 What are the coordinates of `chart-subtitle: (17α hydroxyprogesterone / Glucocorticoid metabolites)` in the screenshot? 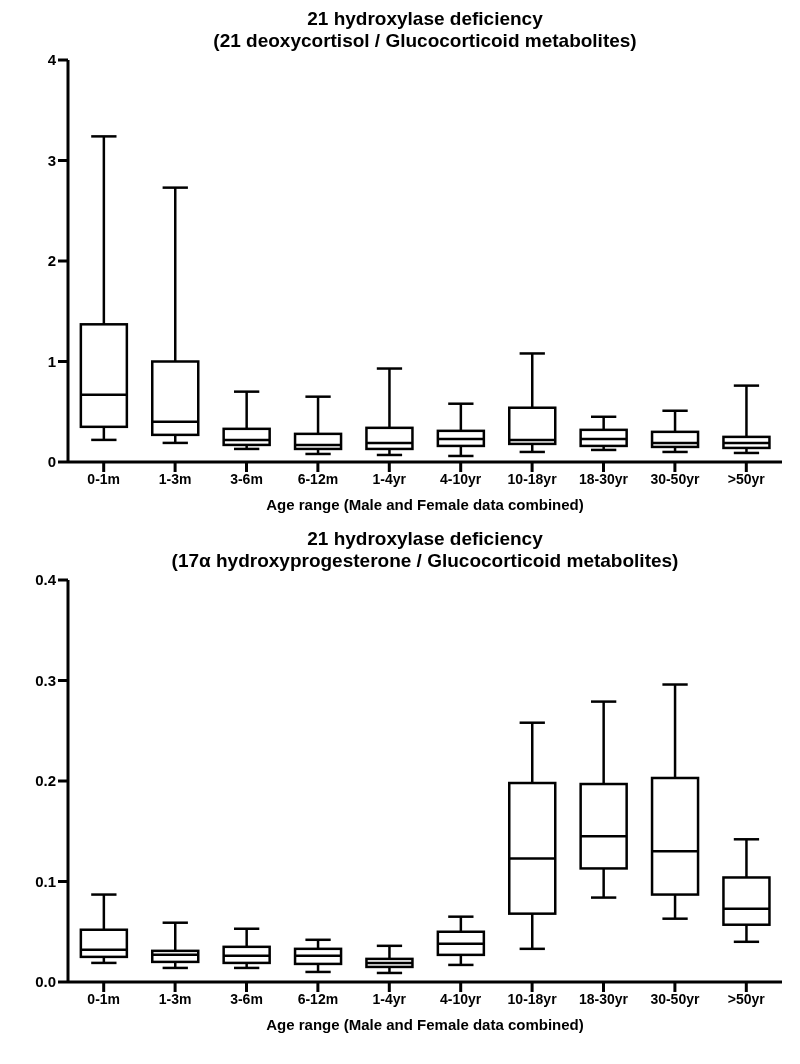 It's located at (425, 561).